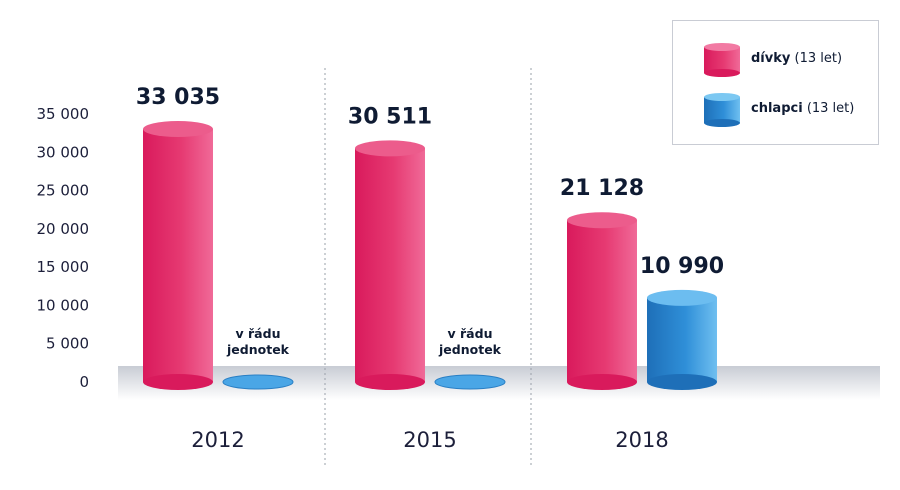 Image resolution: width=900 pixels, height=490 pixels. Describe the element at coordinates (722, 110) in the screenshot. I see `legend-swatch-chlapci` at that location.